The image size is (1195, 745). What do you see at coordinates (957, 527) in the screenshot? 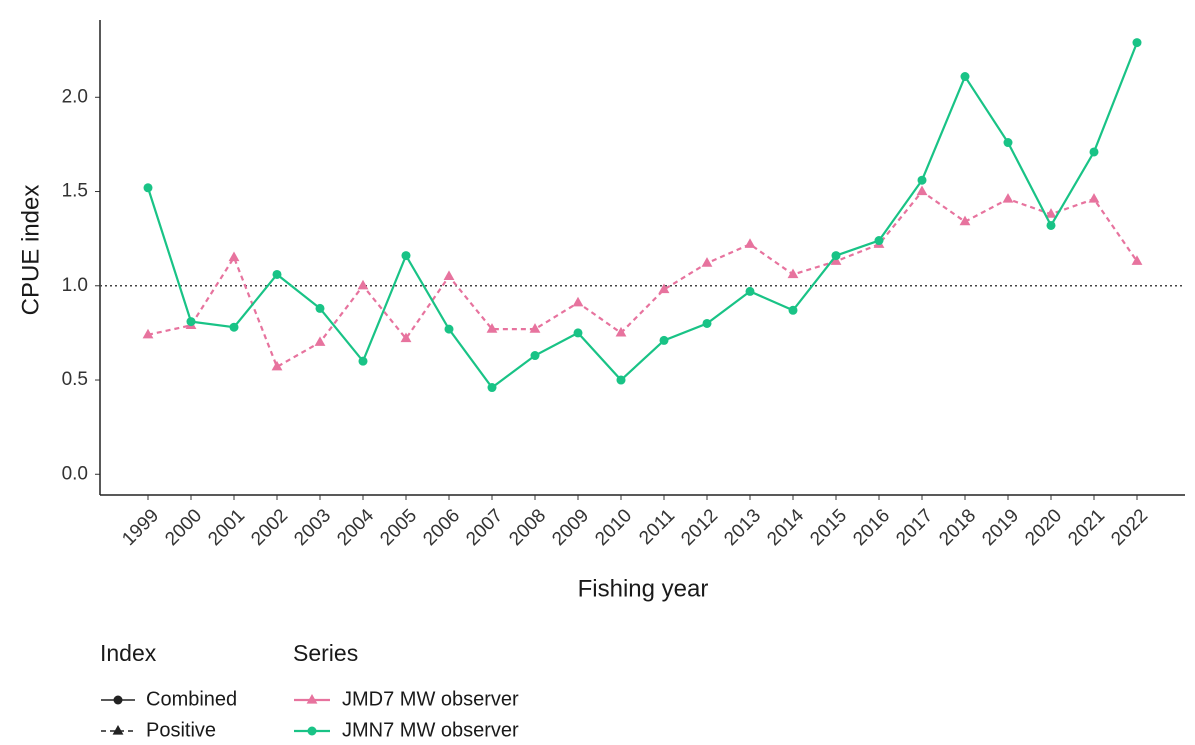
I see `x-tick-label: 2018` at bounding box center [957, 527].